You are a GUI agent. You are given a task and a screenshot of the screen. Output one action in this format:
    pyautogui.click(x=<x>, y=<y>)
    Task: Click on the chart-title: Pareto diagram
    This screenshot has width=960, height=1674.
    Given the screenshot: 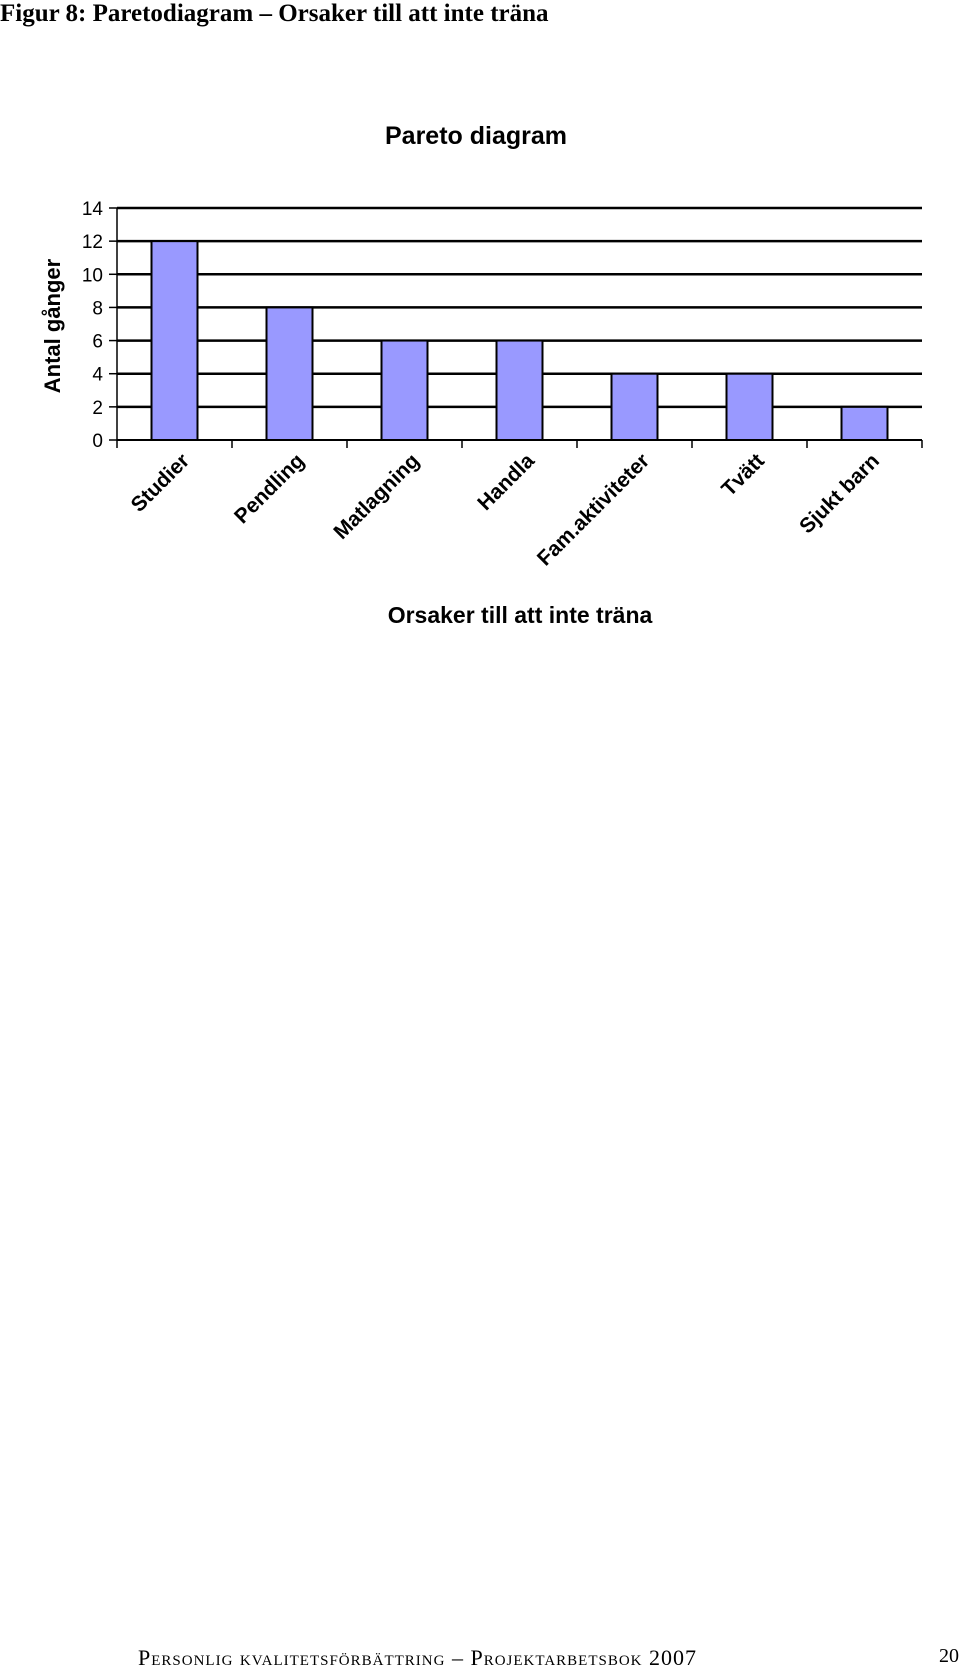 What is the action you would take?
    pyautogui.click(x=476, y=136)
    